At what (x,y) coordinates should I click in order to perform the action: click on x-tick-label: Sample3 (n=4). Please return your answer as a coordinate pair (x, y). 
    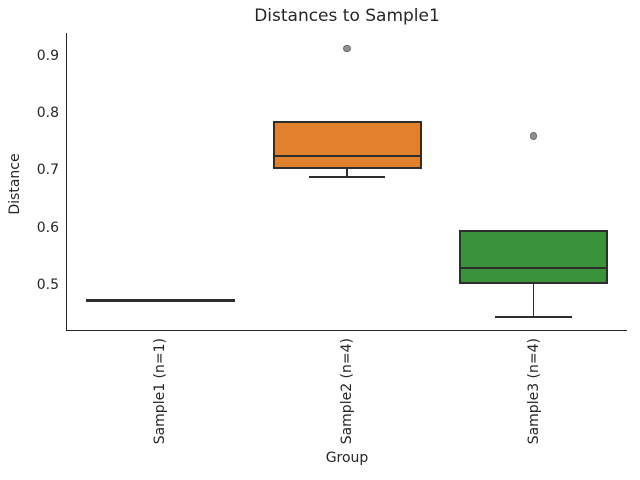
    Looking at the image, I should click on (533, 391).